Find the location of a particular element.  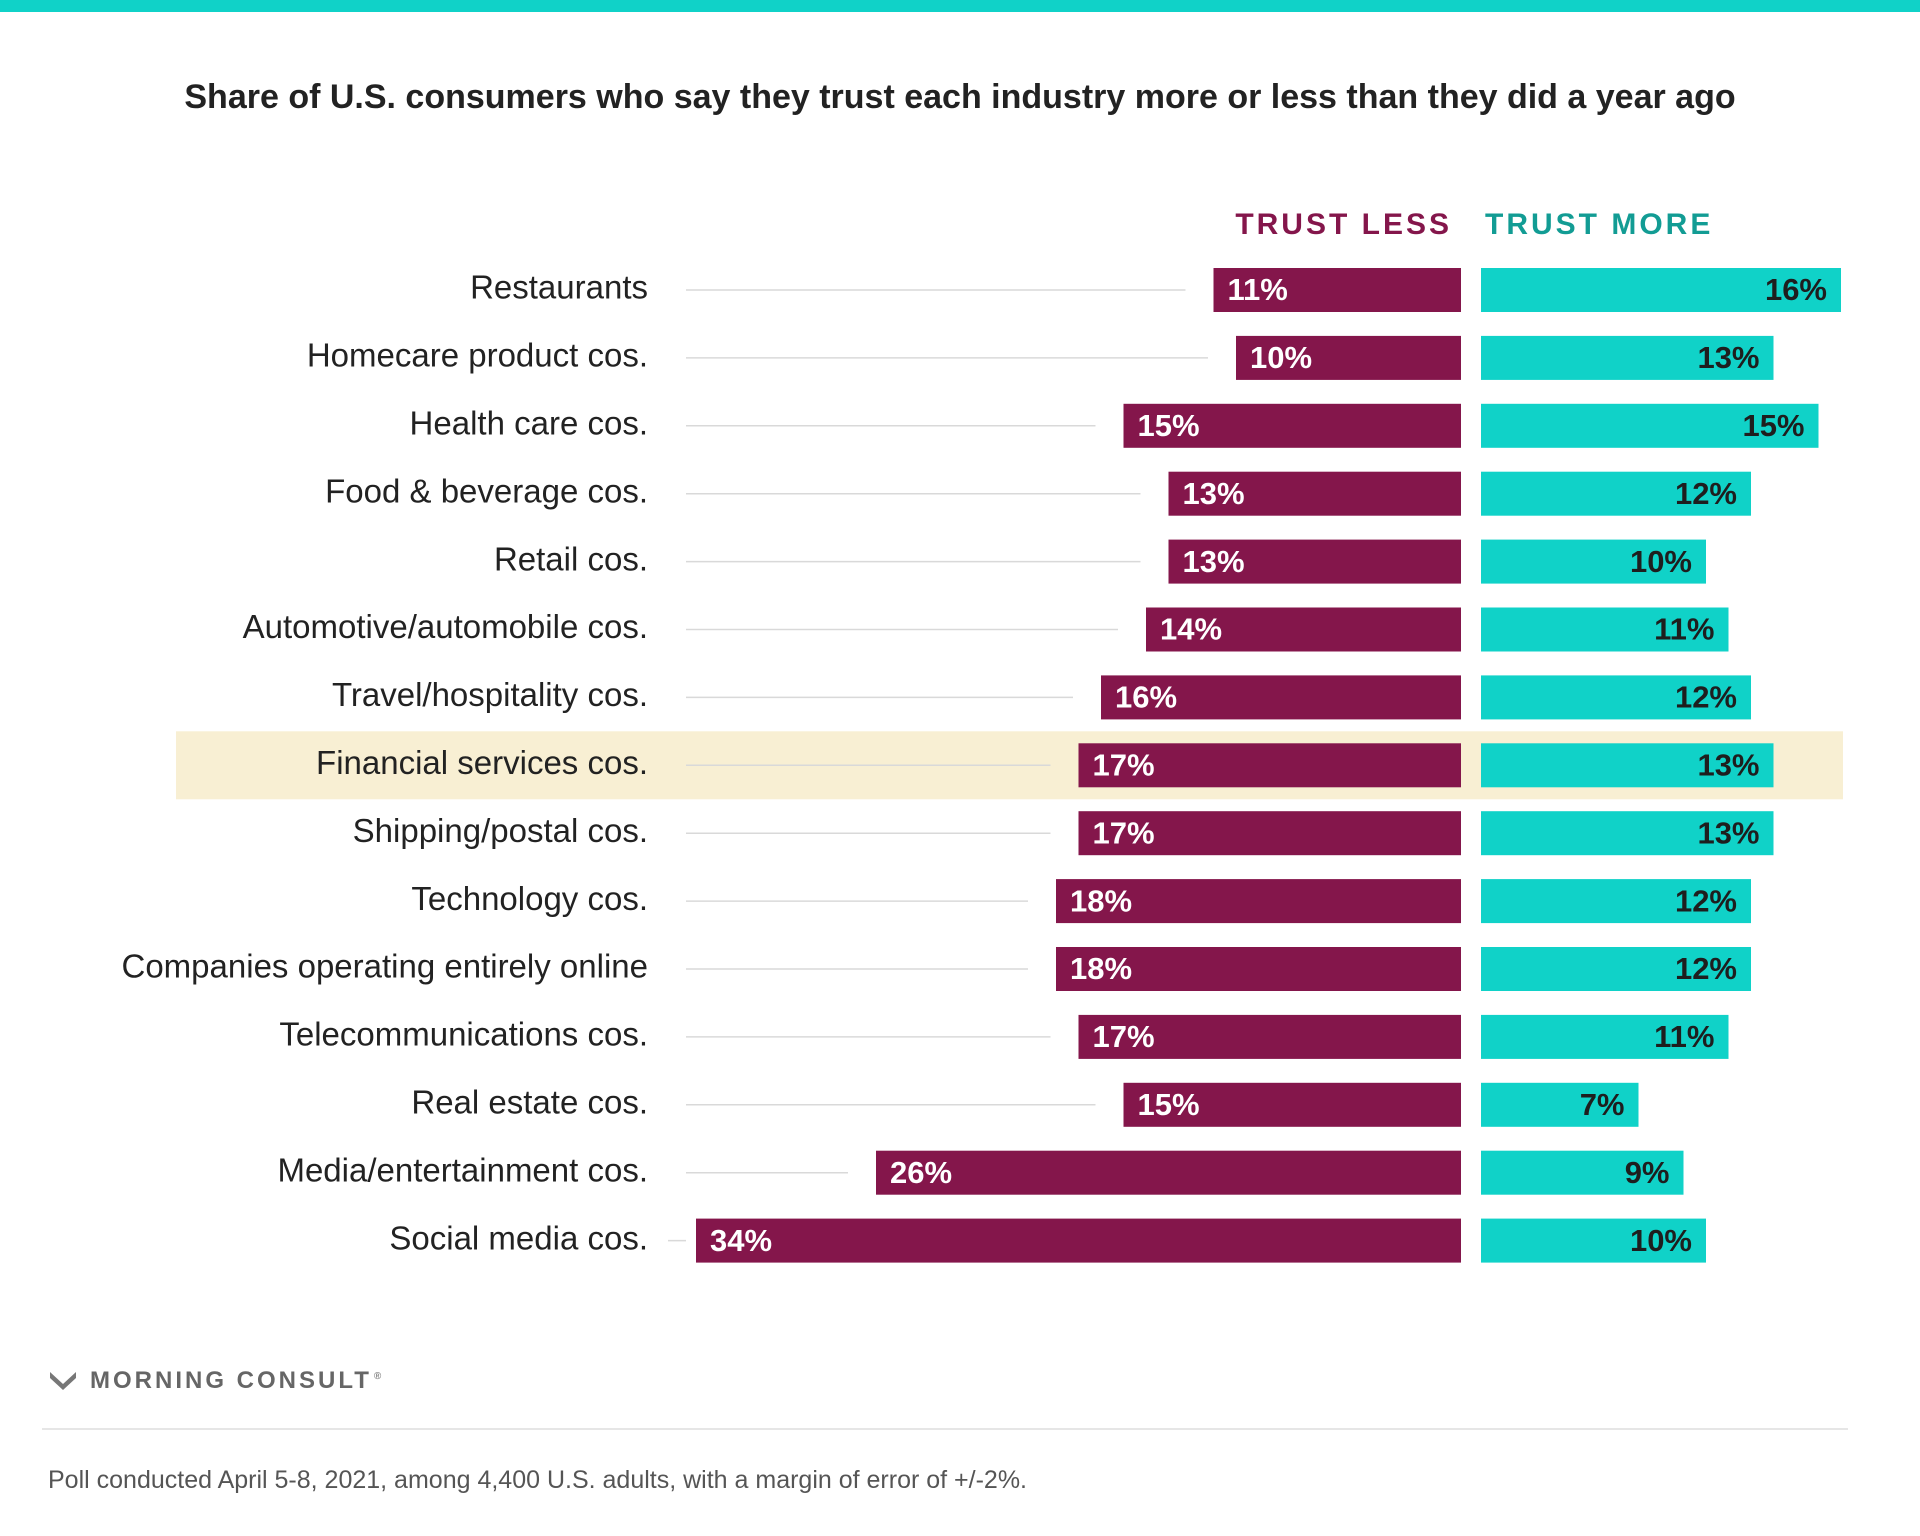

category-label: Automotive/automobile cos. is located at coordinates (445, 626).